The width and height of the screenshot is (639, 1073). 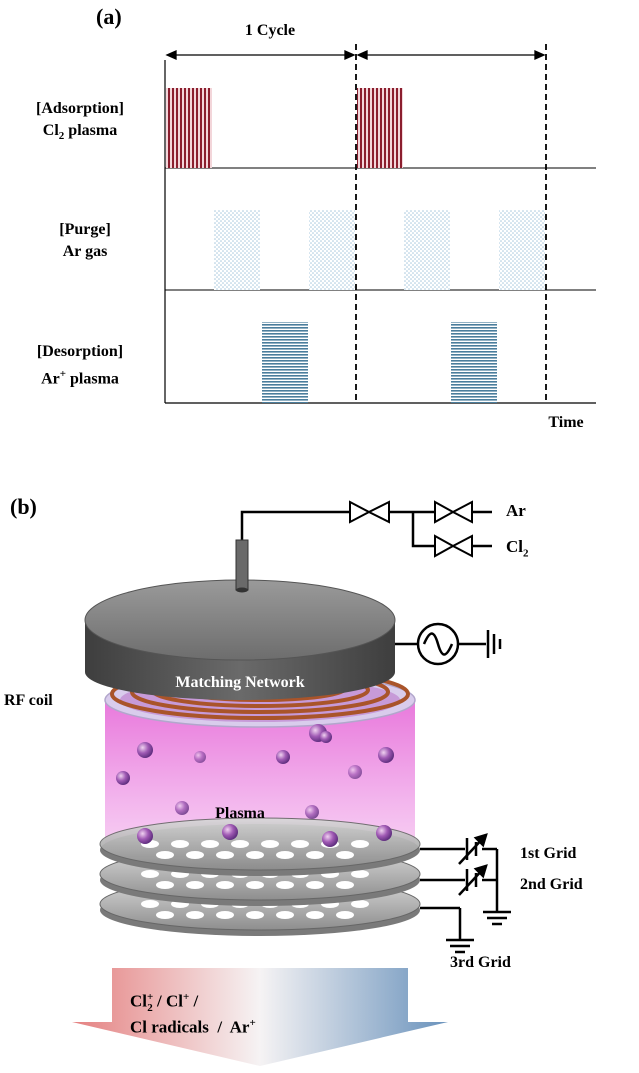 I want to click on purge-label-line2: Ar gas, so click(x=85, y=251).